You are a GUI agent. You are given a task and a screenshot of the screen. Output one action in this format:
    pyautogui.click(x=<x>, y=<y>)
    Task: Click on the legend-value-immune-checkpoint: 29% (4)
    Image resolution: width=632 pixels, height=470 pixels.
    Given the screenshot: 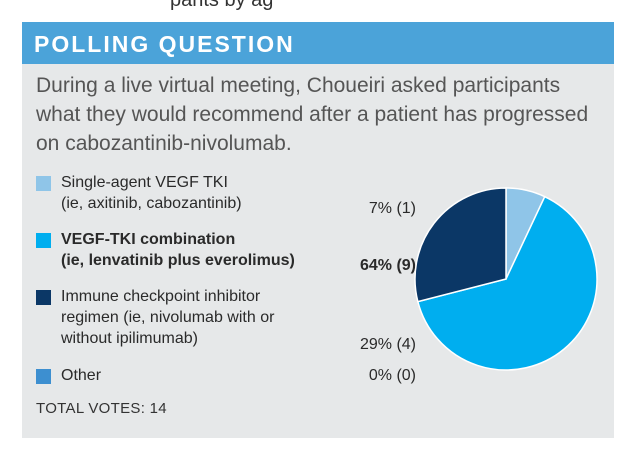 What is the action you would take?
    pyautogui.click(x=387, y=344)
    